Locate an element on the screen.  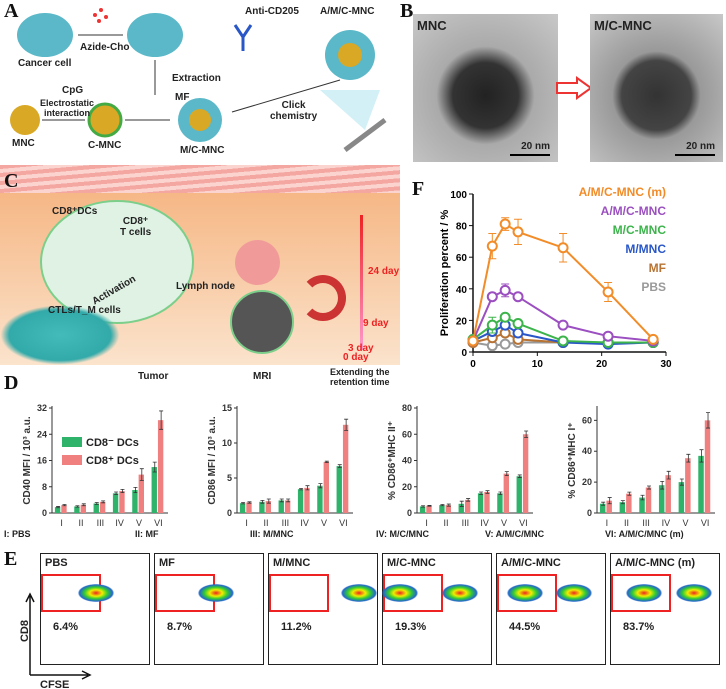
x-tick-label: VI is located at coordinates (523, 523).